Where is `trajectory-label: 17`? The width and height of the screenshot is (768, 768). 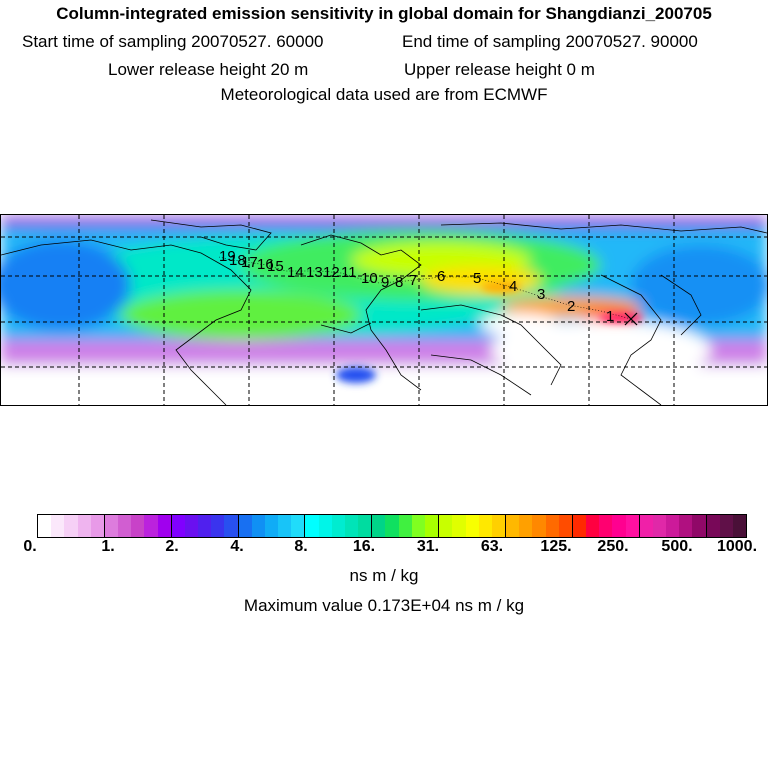 trajectory-label: 17 is located at coordinates (249, 262).